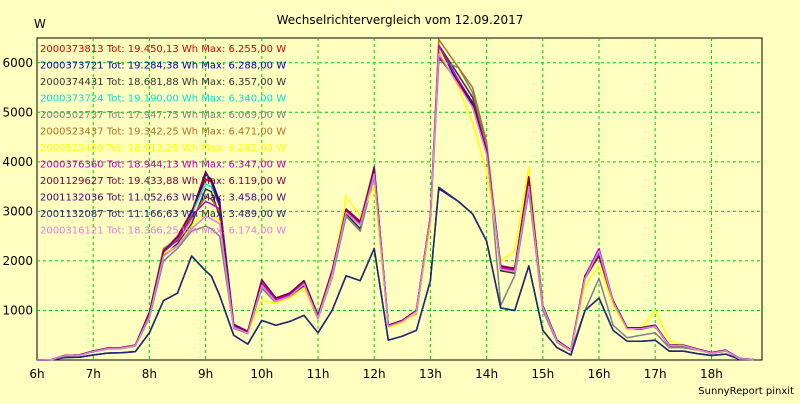 This screenshot has height=404, width=800. What do you see at coordinates (318, 374) in the screenshot?
I see `x-tick-label: 11h` at bounding box center [318, 374].